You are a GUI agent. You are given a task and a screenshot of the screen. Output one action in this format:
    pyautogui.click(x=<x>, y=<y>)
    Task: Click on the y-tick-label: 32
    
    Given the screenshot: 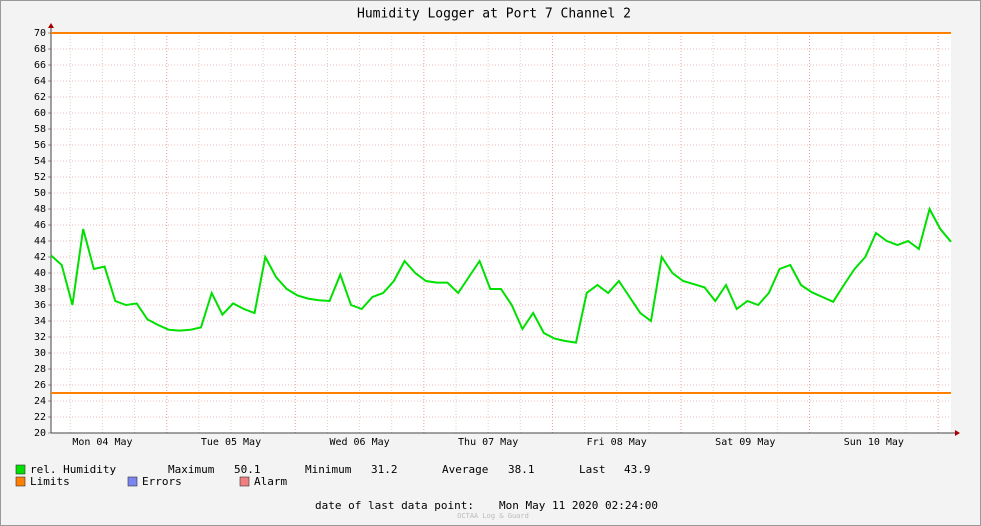 What is the action you would take?
    pyautogui.click(x=40, y=337)
    